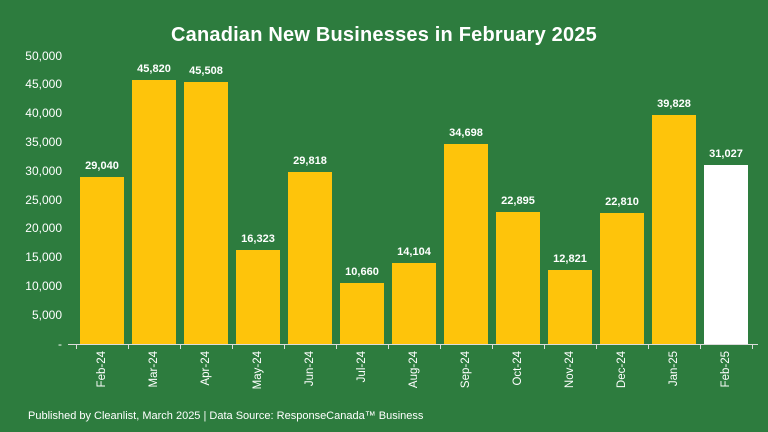 This screenshot has height=432, width=768. What do you see at coordinates (43, 257) in the screenshot?
I see `y-axis-label: 15,000` at bounding box center [43, 257].